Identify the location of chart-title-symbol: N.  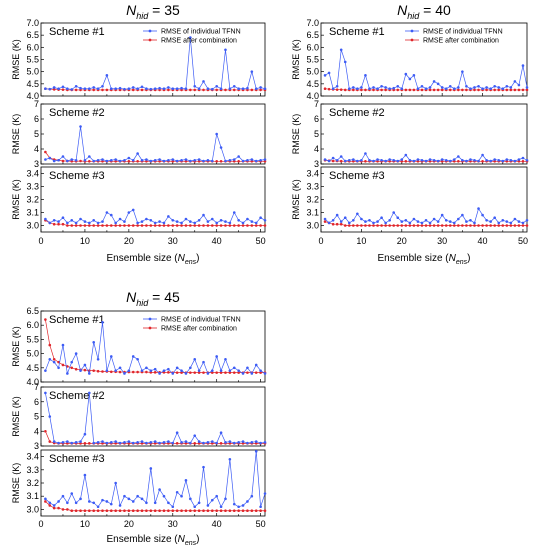
(131, 10).